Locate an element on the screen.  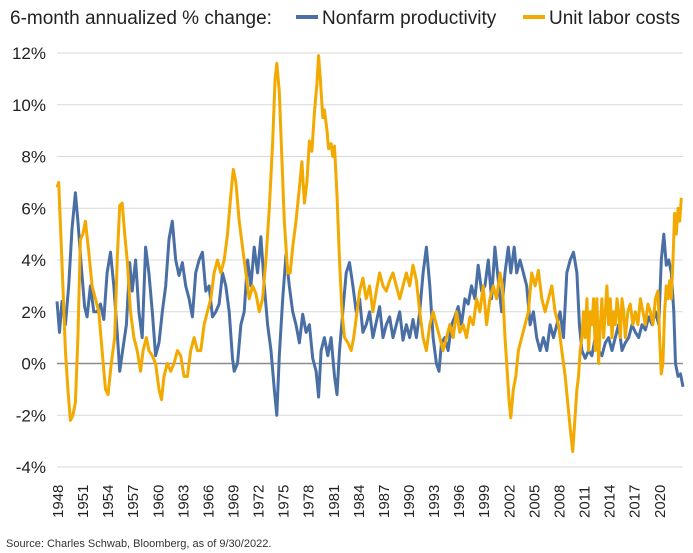
chart-title: 6-month annualized % change: is located at coordinates (141, 18).